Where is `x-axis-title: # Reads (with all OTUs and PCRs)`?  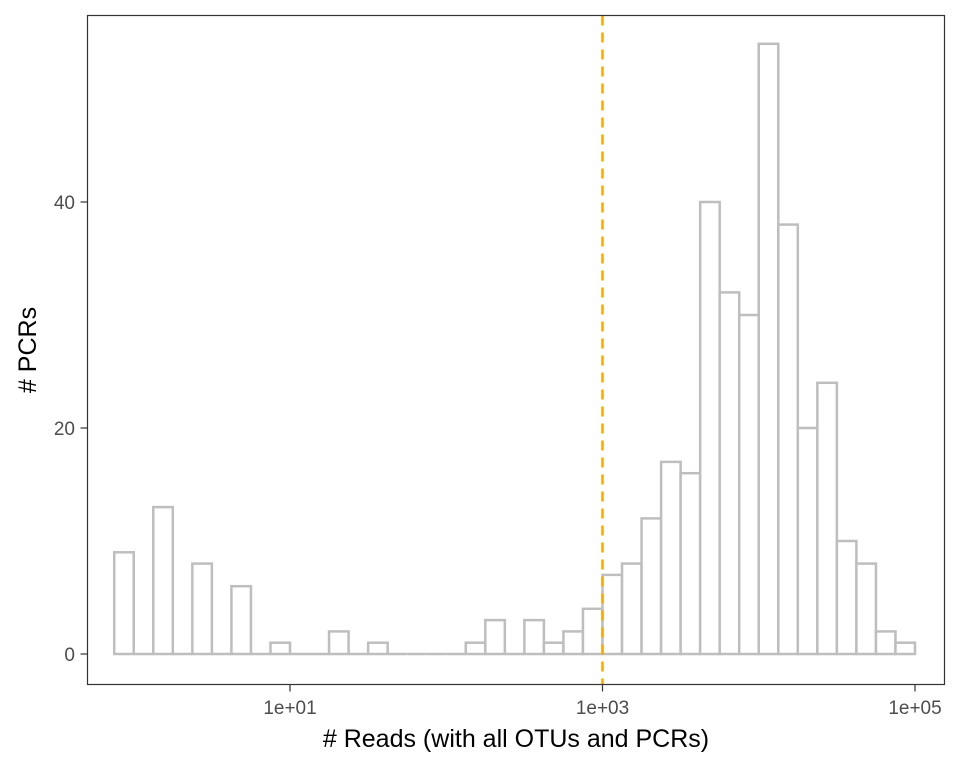 x-axis-title: # Reads (with all OTUs and PCRs) is located at coordinates (516, 739).